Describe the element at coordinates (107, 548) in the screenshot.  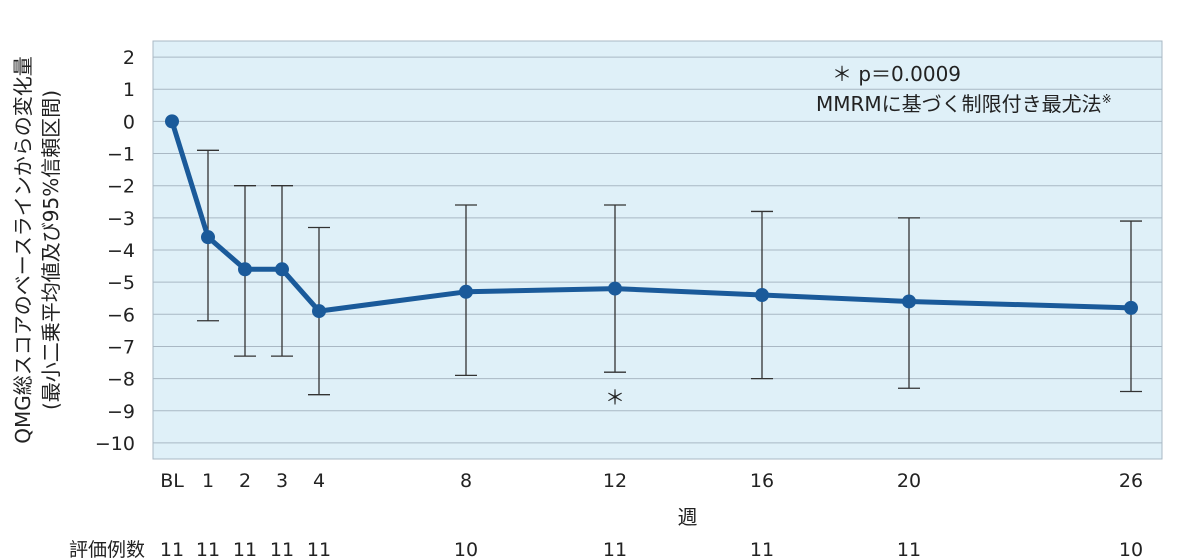
I see `count-row-label: 評価例数` at that location.